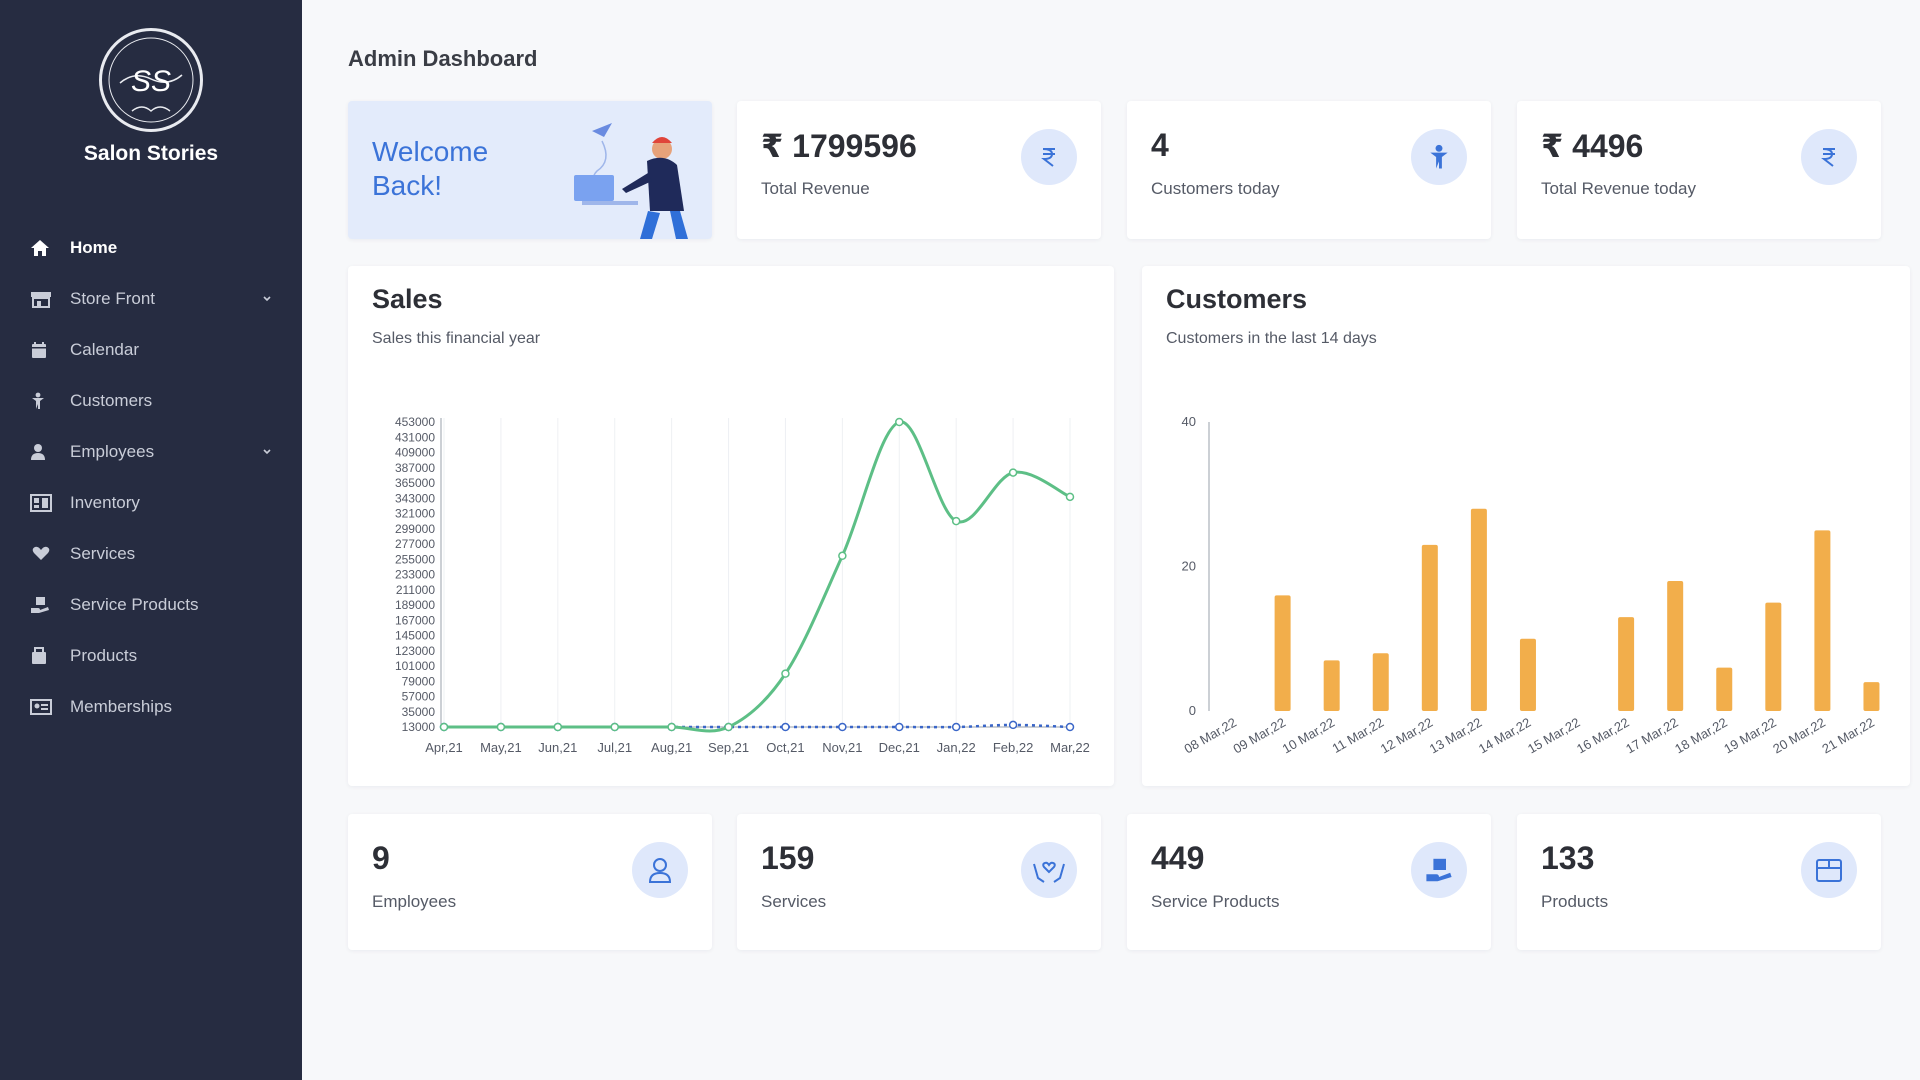 The image size is (1920, 1080). I want to click on x-tick-label: 21 Mar,22, so click(1848, 736).